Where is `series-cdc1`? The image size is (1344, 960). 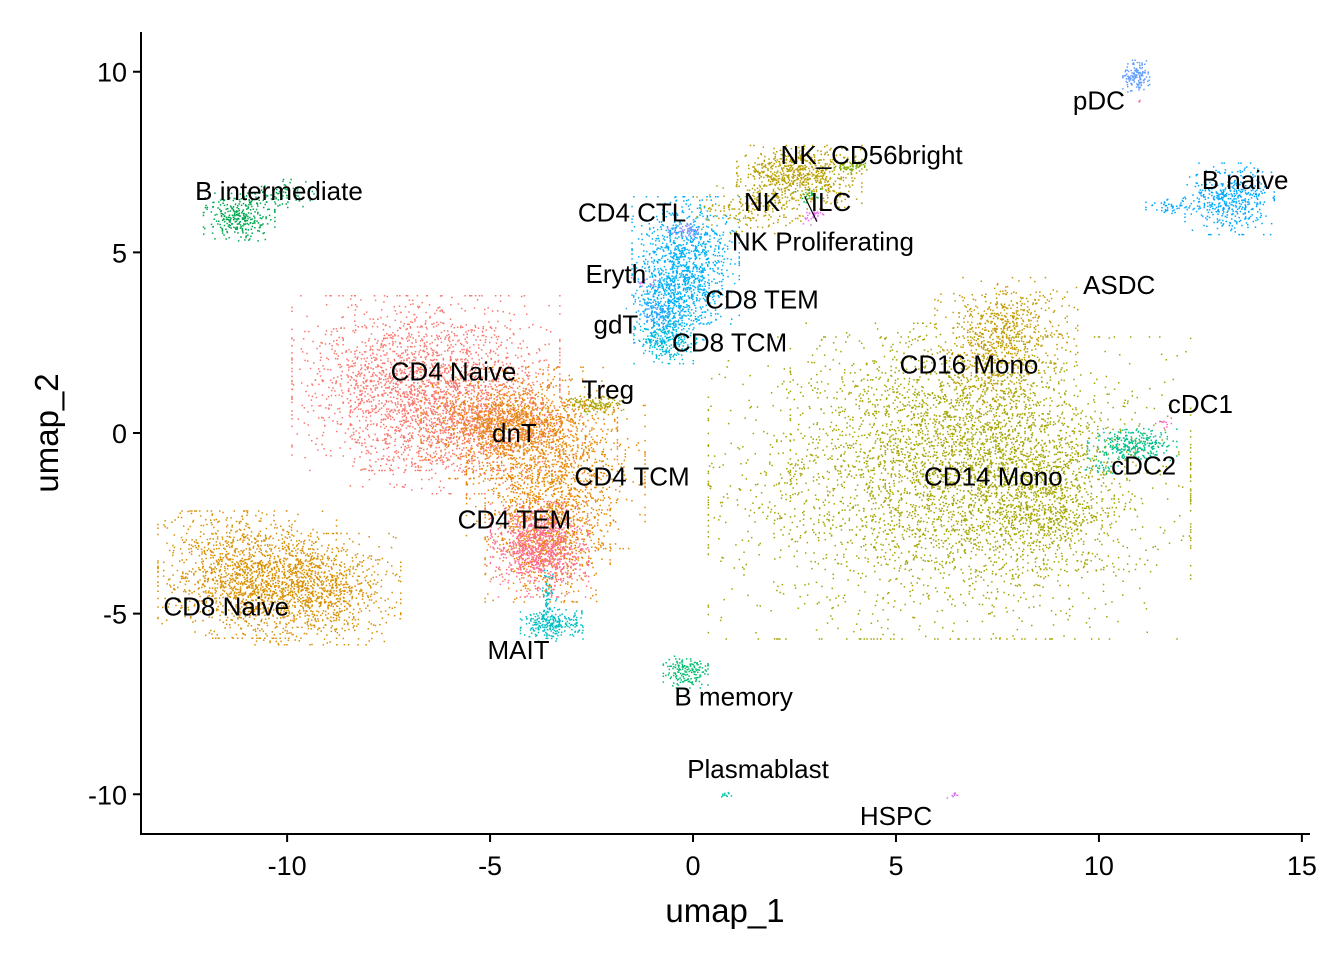 series-cdc1 is located at coordinates (1163, 423).